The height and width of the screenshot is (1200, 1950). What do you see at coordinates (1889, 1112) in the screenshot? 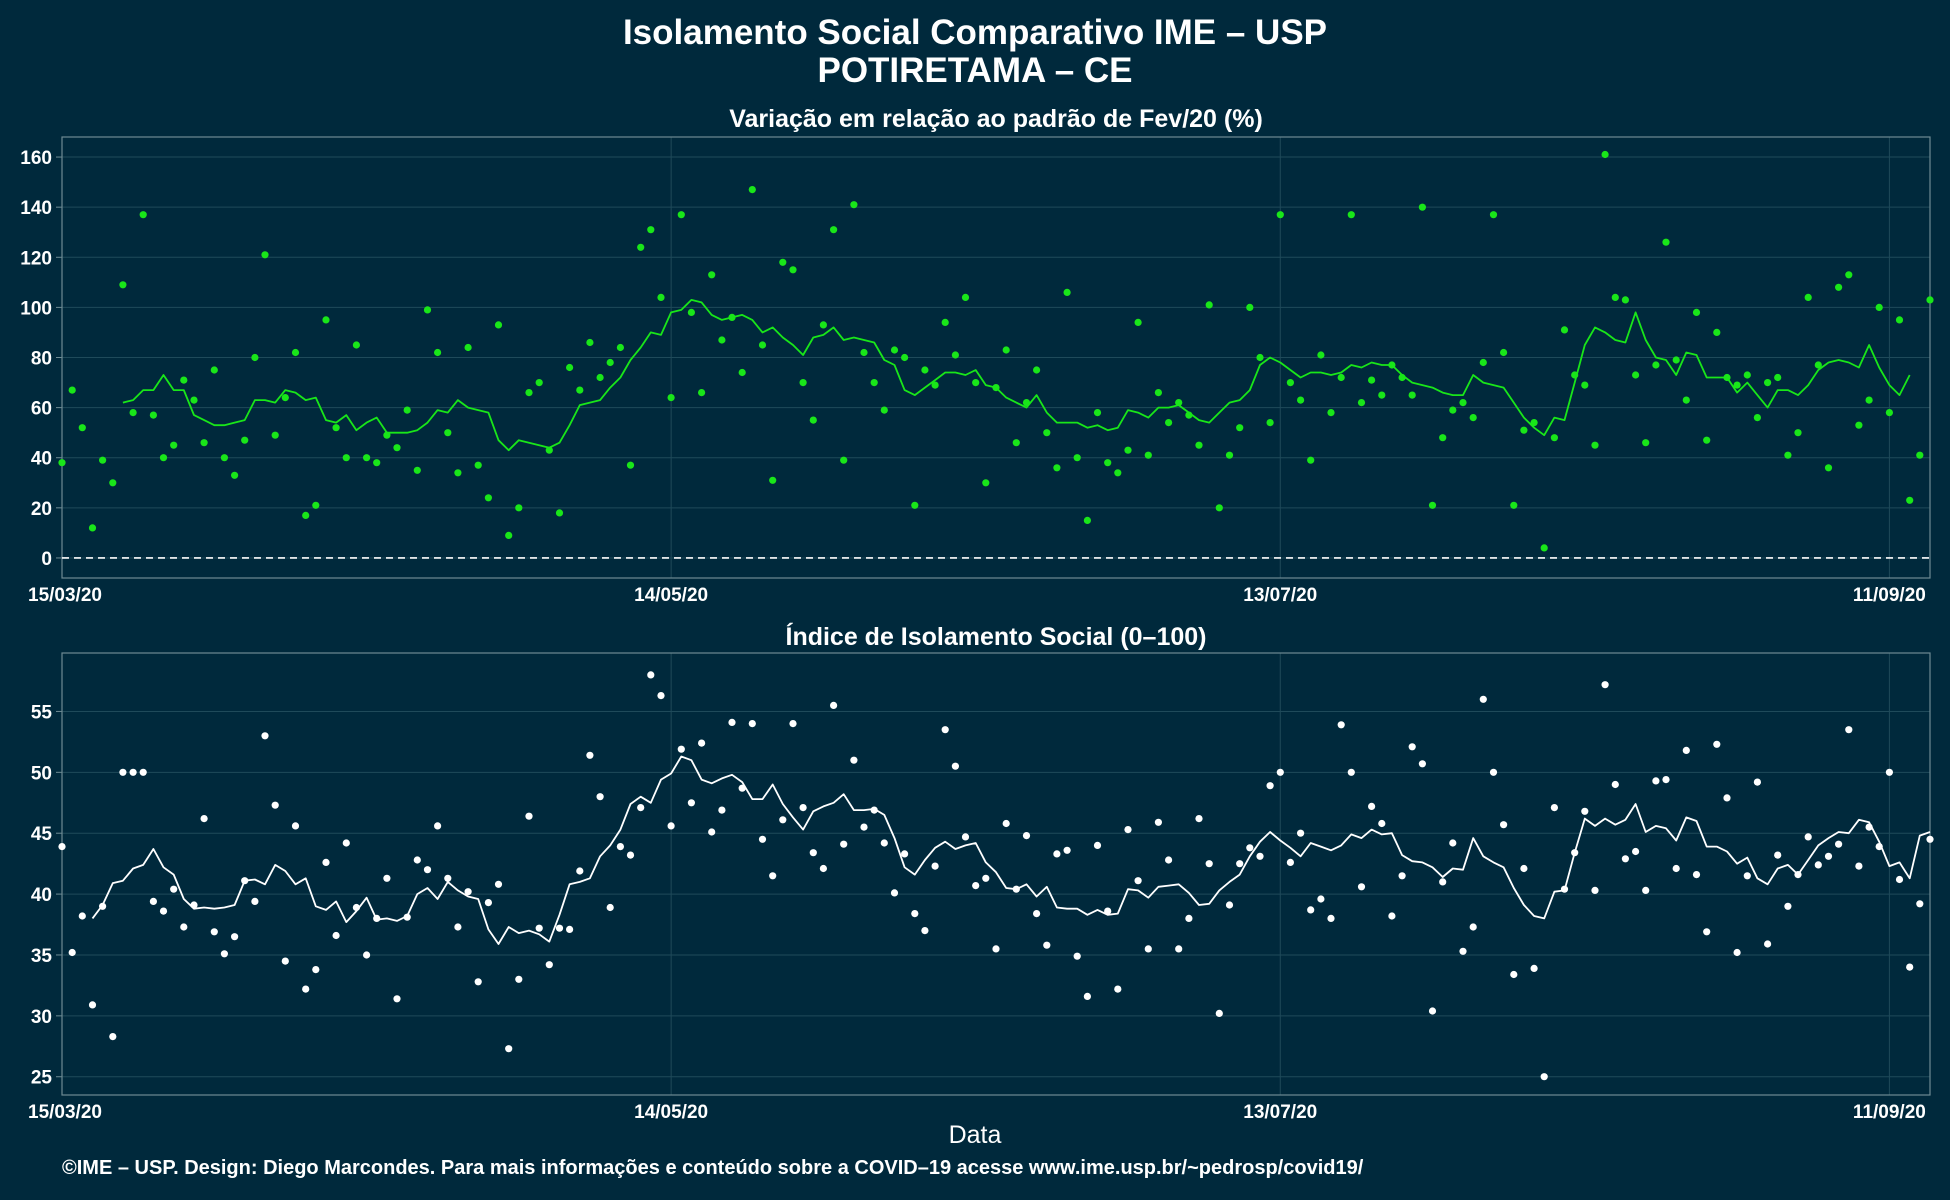
I see `bottom-x-tick-label: 11/09/20` at bounding box center [1889, 1112].